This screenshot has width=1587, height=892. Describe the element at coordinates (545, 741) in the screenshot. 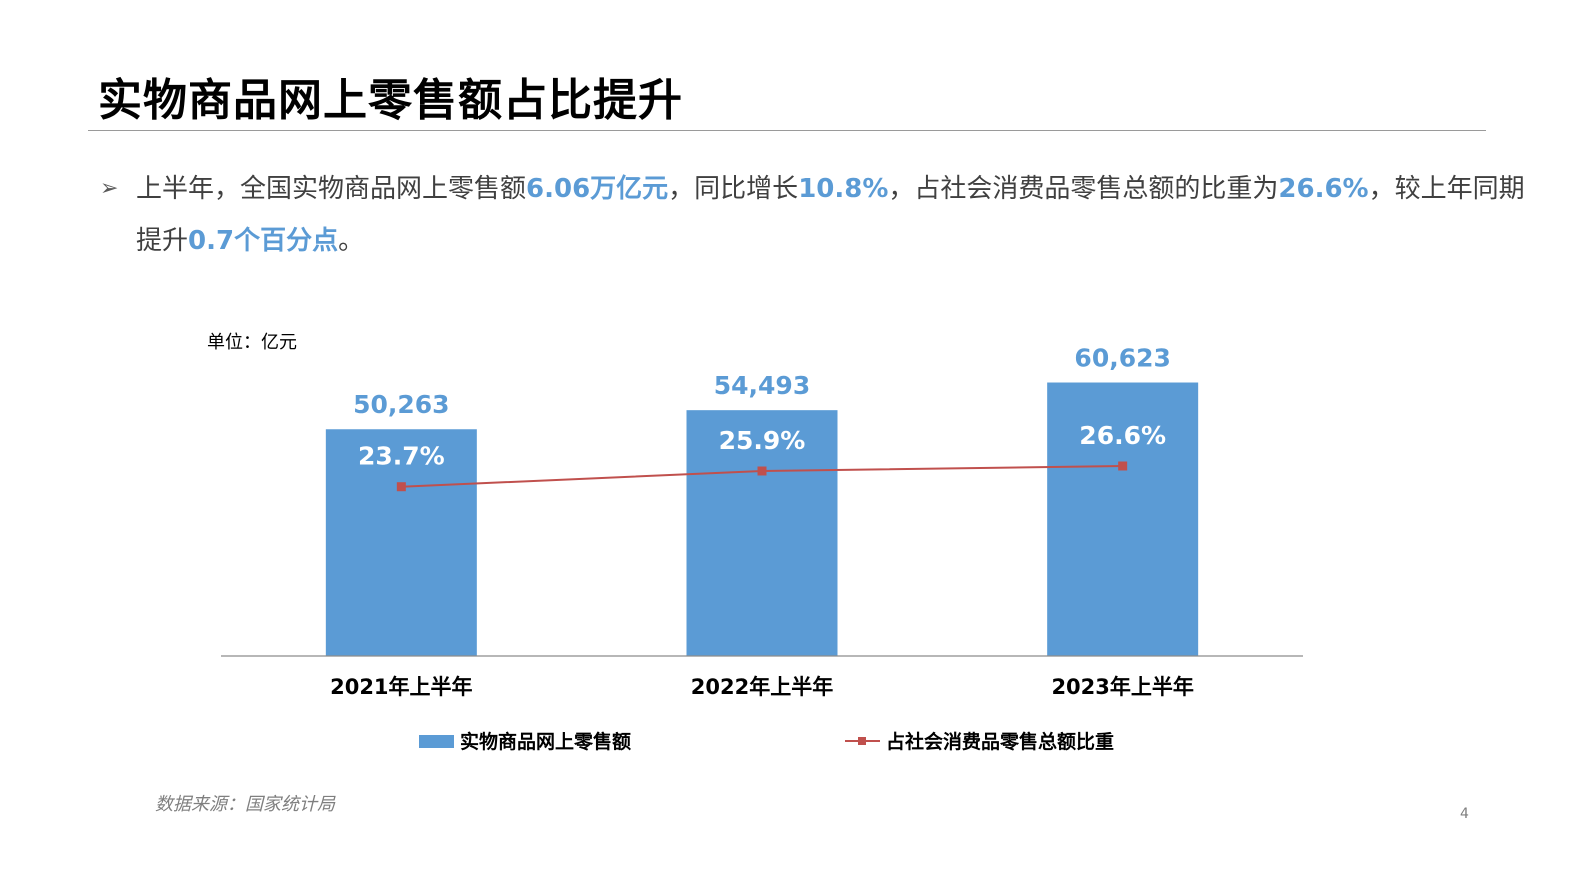

I see `legend-bar-label: 实物商品网上零售额` at that location.